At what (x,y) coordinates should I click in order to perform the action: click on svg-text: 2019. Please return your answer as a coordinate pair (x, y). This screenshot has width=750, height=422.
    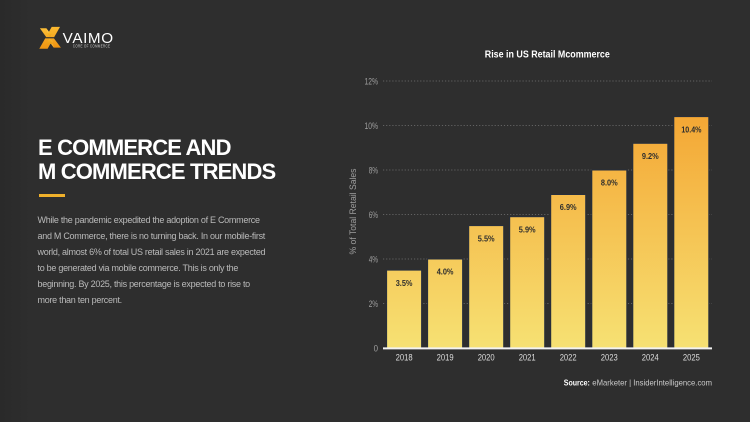
    Looking at the image, I should click on (445, 358).